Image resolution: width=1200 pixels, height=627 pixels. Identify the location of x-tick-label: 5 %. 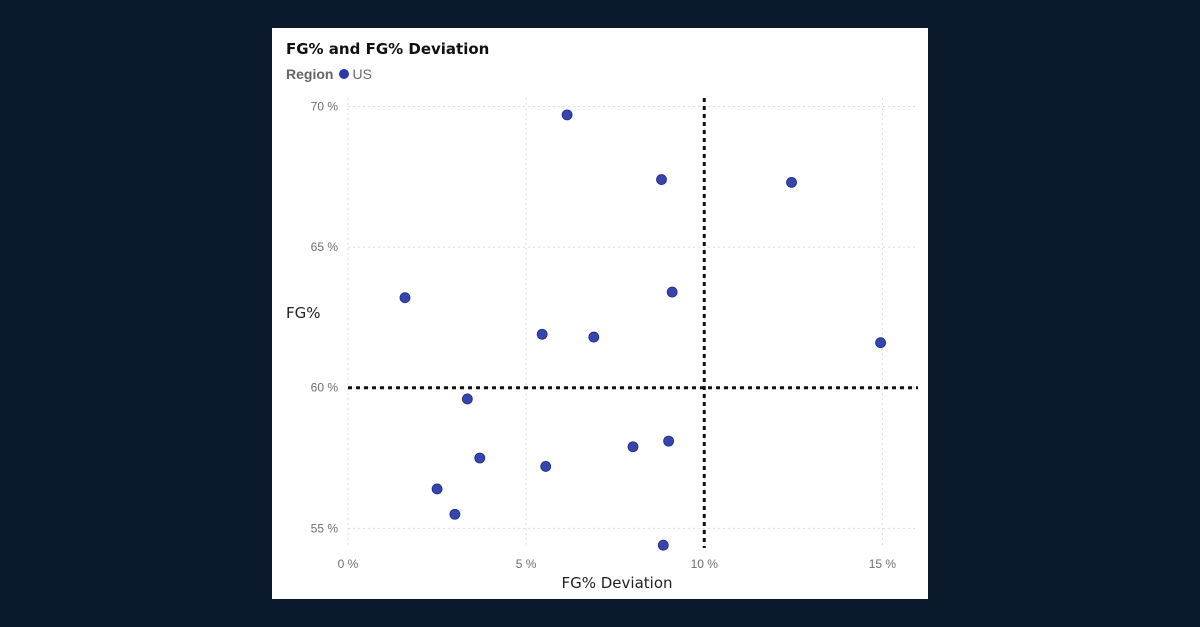
(526, 564).